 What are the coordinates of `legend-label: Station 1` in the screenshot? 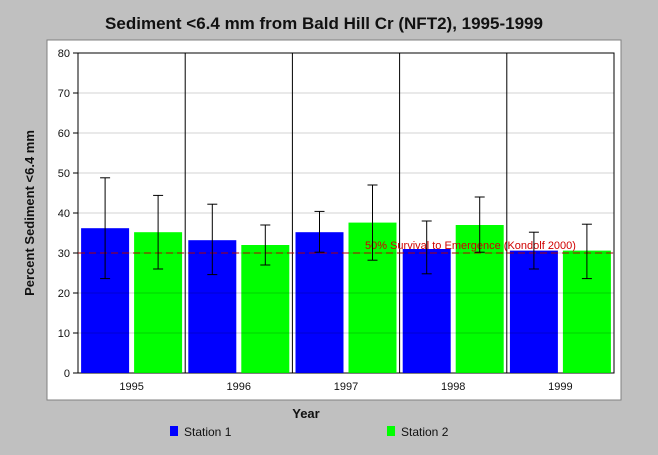 It's located at (208, 432).